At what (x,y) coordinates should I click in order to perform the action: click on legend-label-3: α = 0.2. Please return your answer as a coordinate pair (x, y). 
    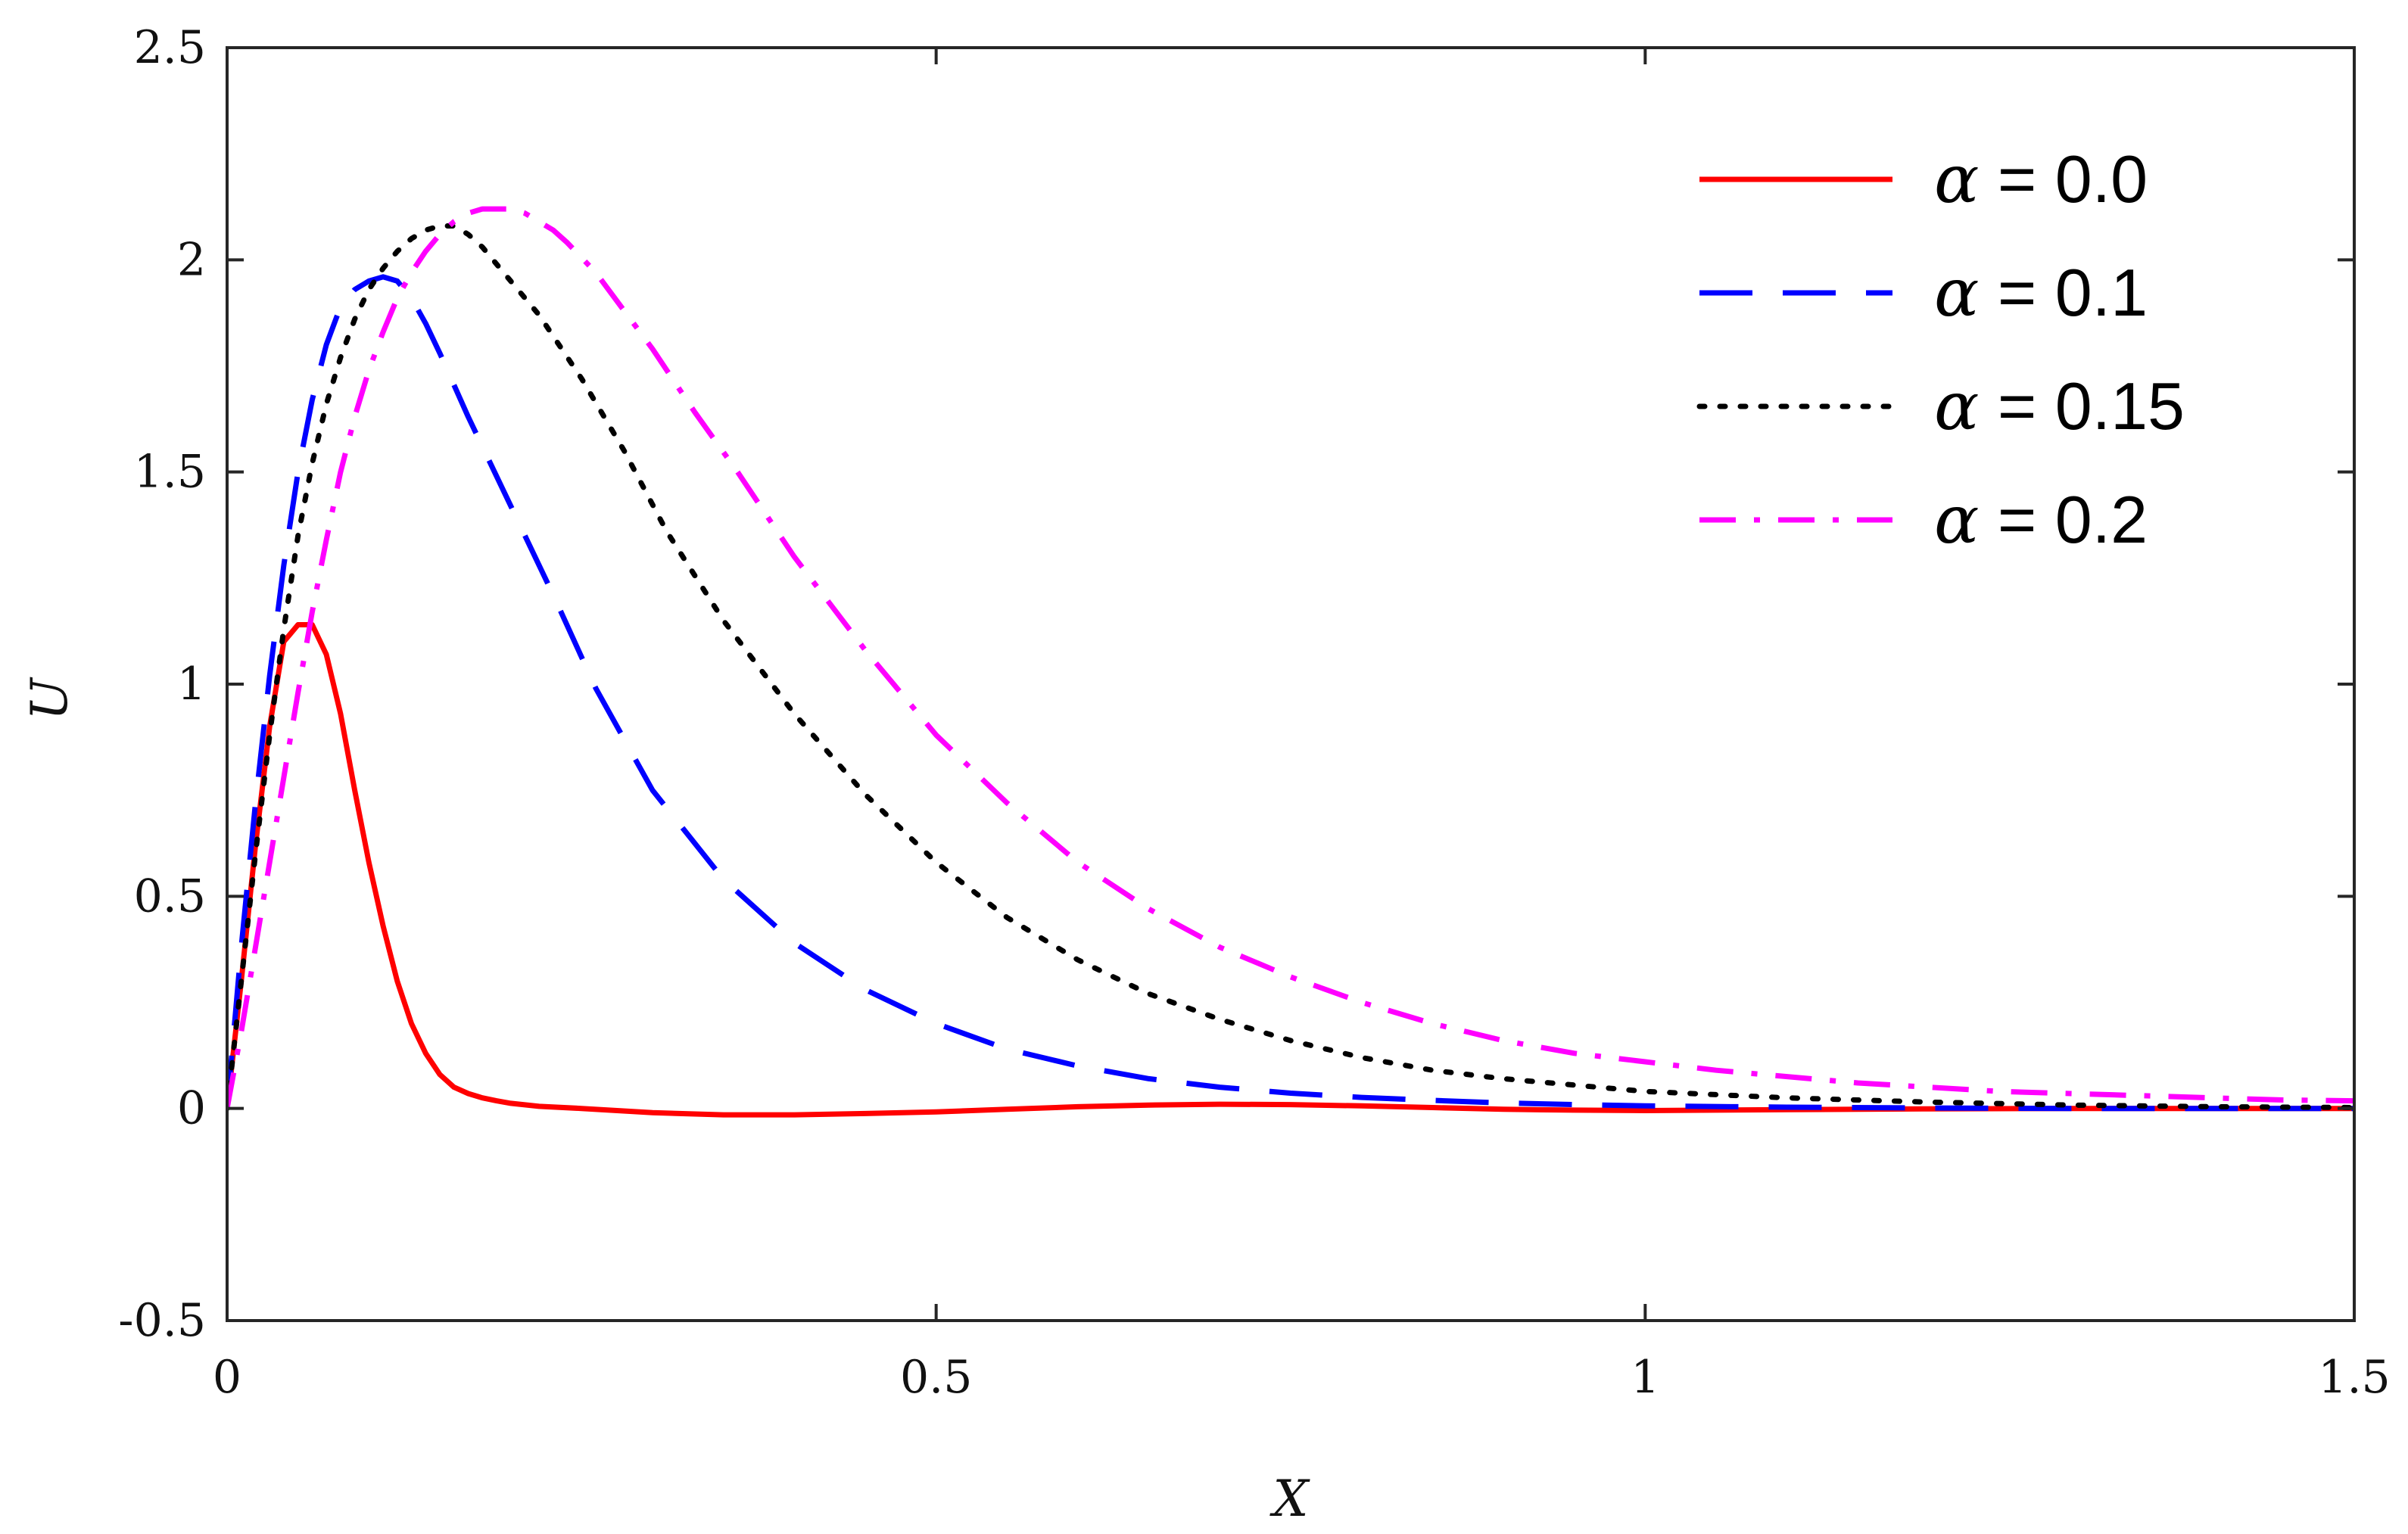
    Looking at the image, I should click on (2041, 520).